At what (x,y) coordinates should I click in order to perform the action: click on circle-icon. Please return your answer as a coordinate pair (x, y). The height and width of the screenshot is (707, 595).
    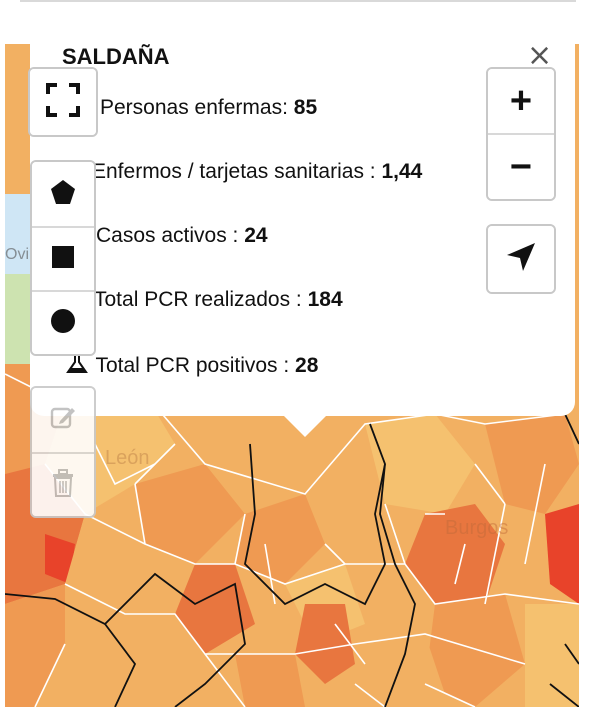
    Looking at the image, I should click on (63, 323).